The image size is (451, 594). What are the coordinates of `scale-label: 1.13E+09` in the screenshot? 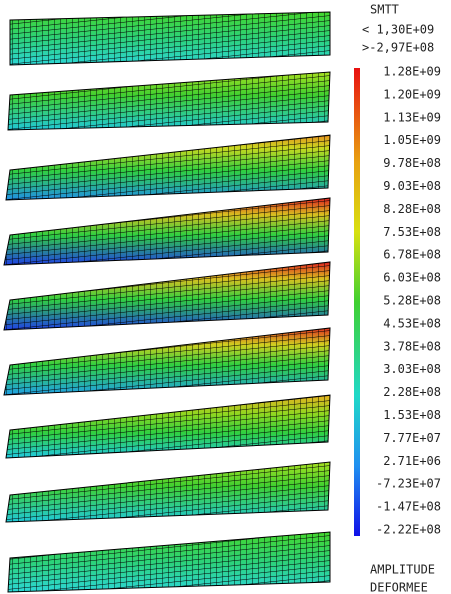 It's located at (412, 117).